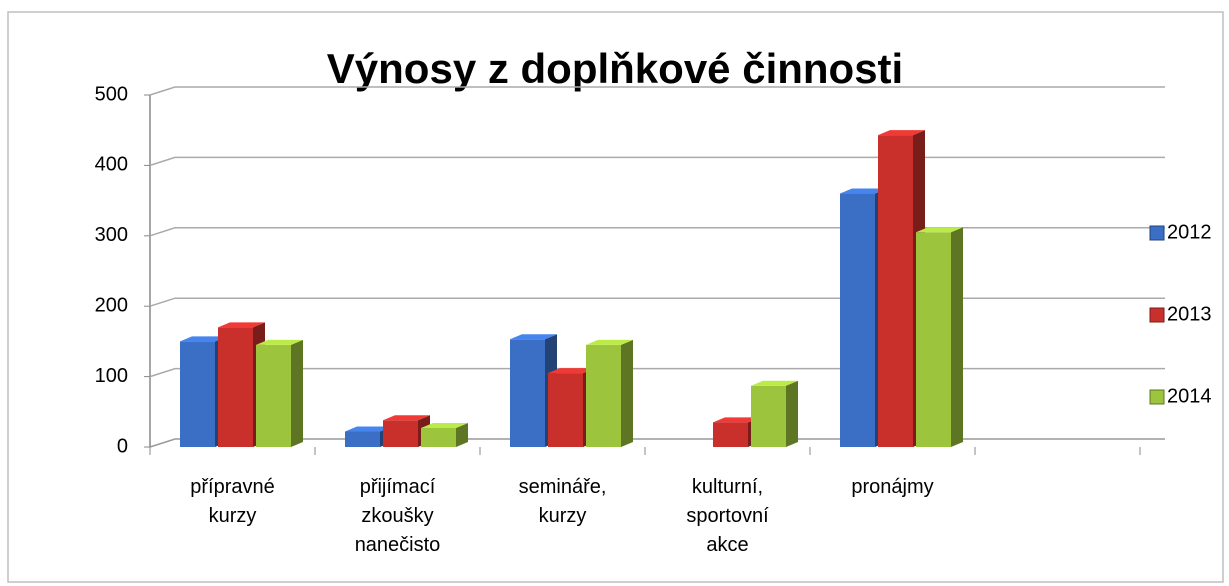 This screenshot has width=1229, height=586. I want to click on legend-label: 2013, so click(1189, 314).